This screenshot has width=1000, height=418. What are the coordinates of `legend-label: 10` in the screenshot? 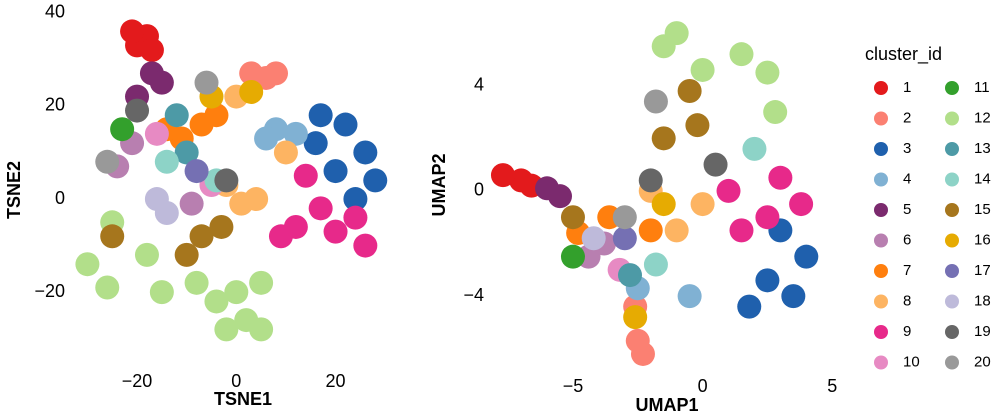 It's located at (911, 361).